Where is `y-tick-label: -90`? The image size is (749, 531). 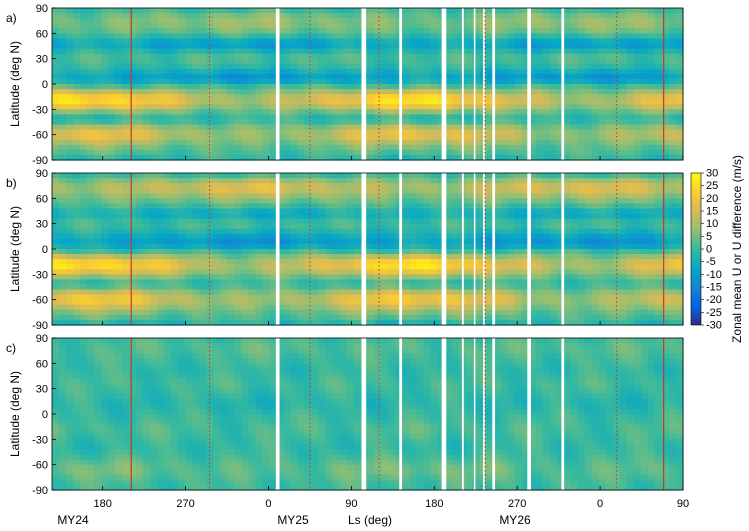 y-tick-label: -90 is located at coordinates (40, 161).